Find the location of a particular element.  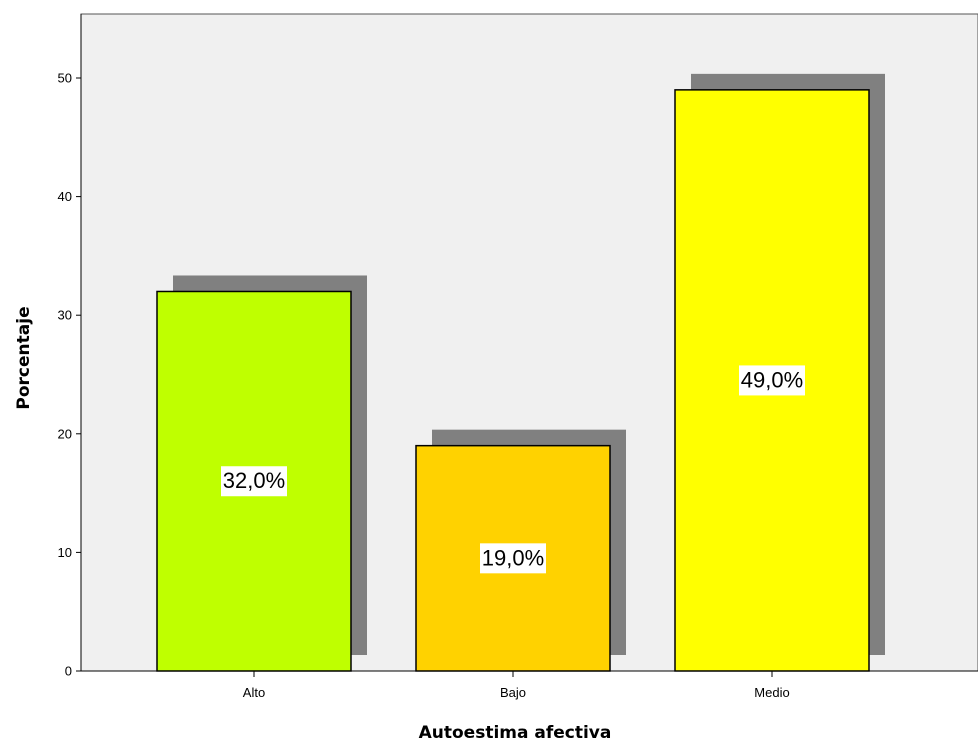

data-label: 19,0% is located at coordinates (513, 557).